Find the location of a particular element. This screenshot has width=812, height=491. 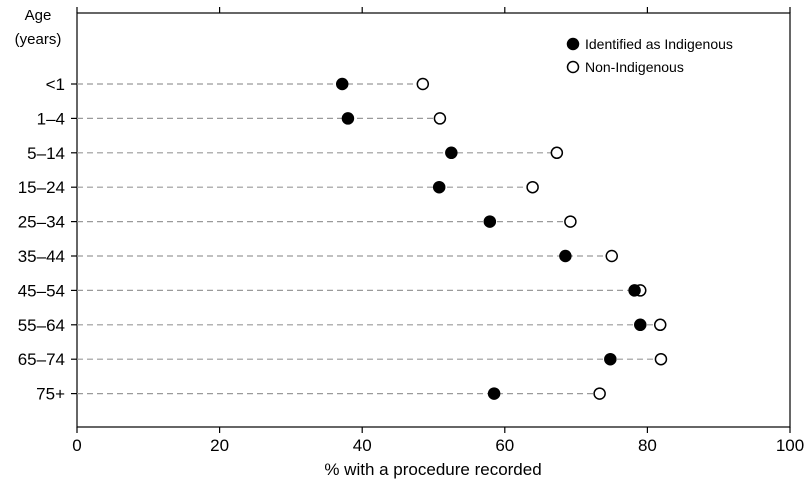

legend-marker-non-indigenous is located at coordinates (573, 67).